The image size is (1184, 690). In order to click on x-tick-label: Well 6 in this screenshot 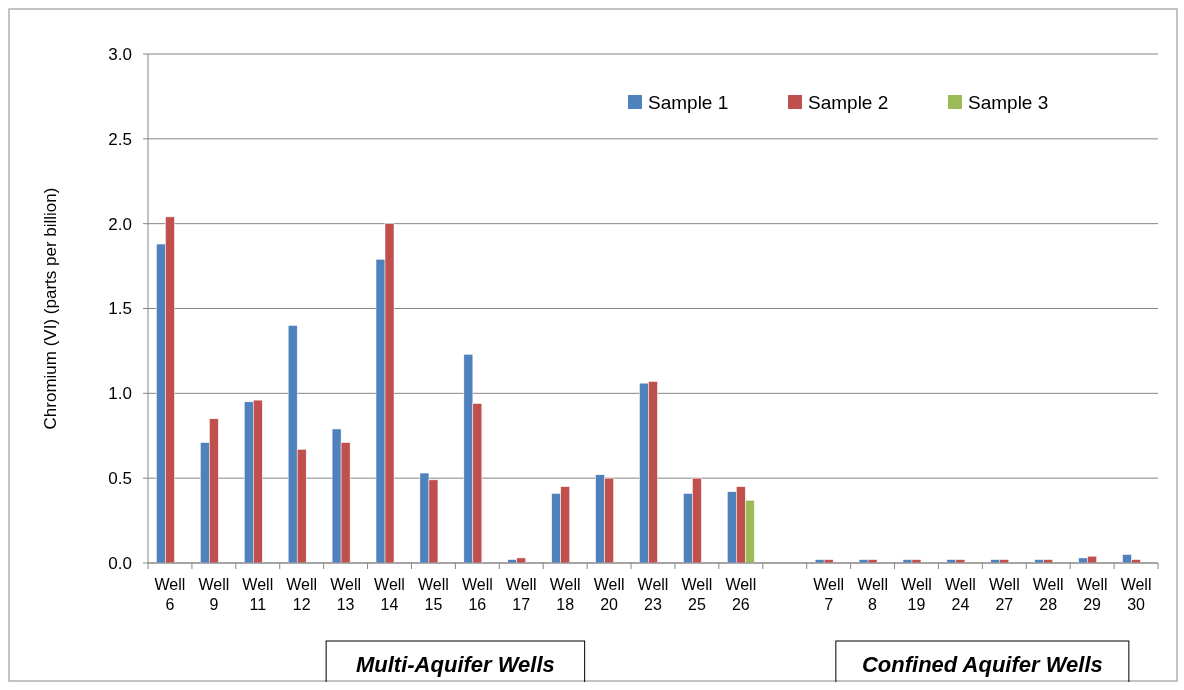, I will do `click(170, 594)`.